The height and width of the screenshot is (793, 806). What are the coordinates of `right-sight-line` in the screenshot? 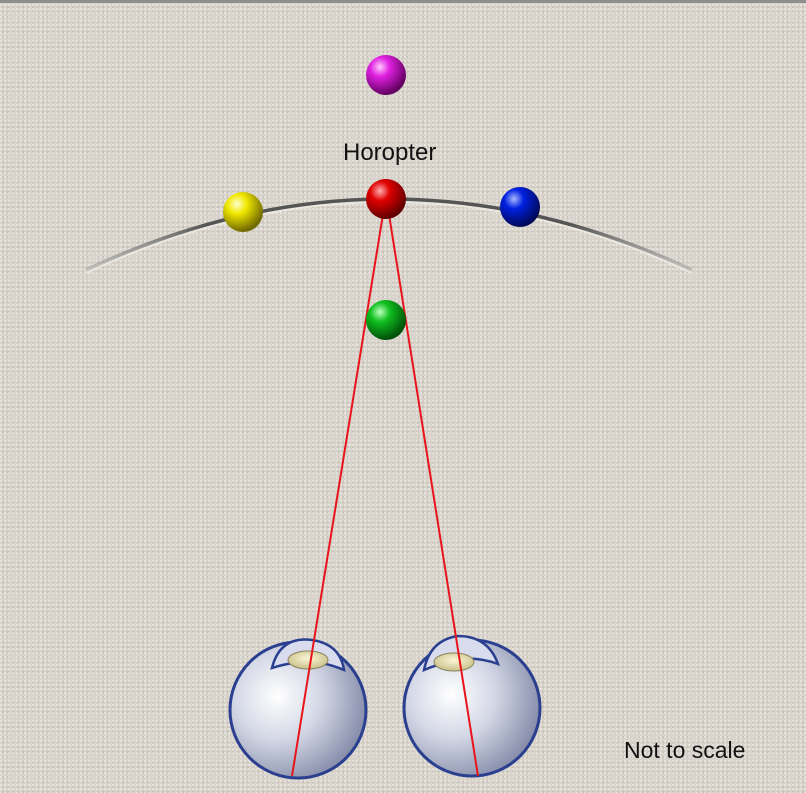 It's located at (433, 492).